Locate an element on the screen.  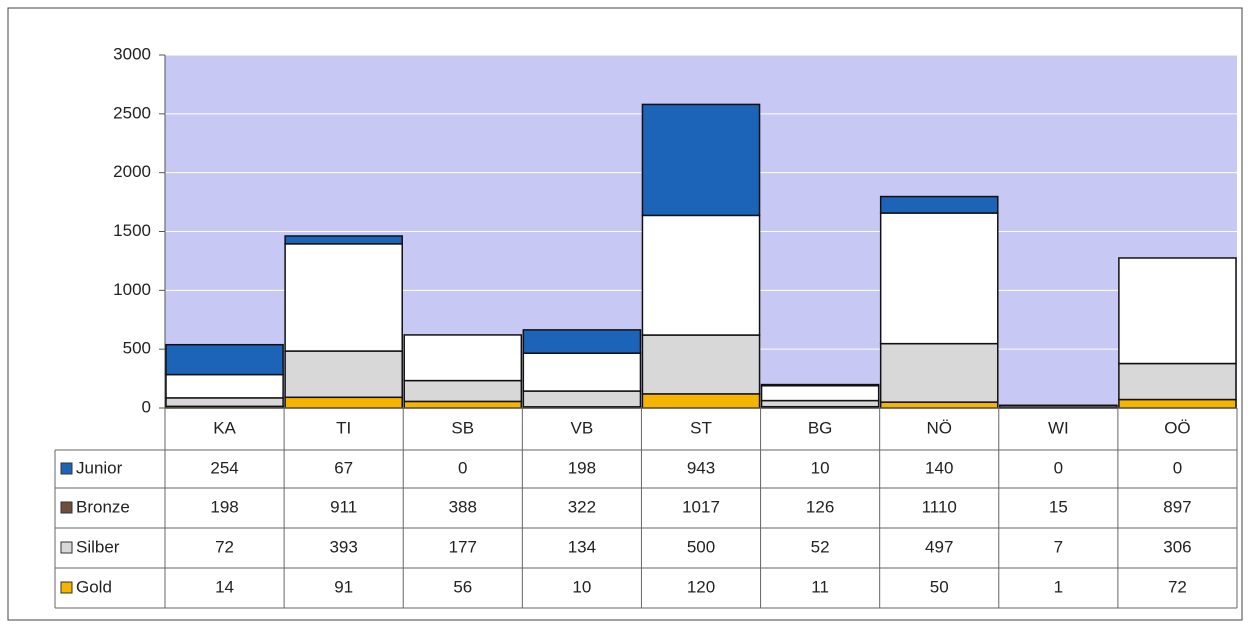
table-value: 500 is located at coordinates (701, 546).